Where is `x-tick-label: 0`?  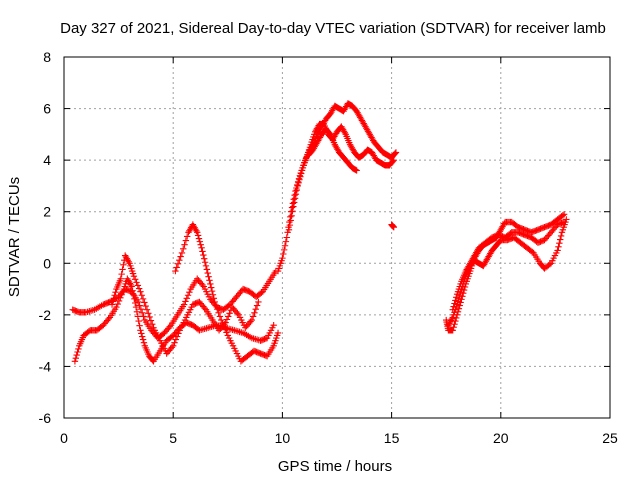
x-tick-label: 0 is located at coordinates (64, 438).